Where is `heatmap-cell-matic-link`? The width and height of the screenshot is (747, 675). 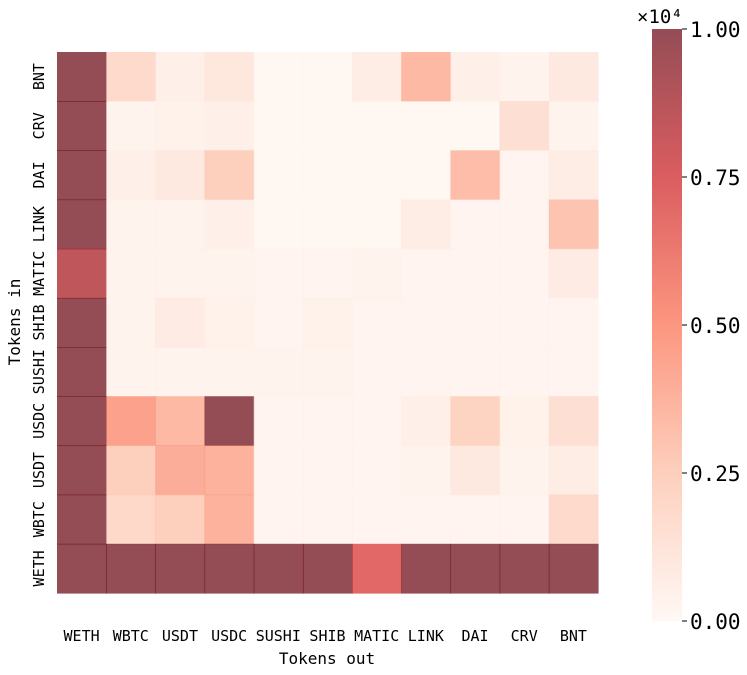 heatmap-cell-matic-link is located at coordinates (426, 273).